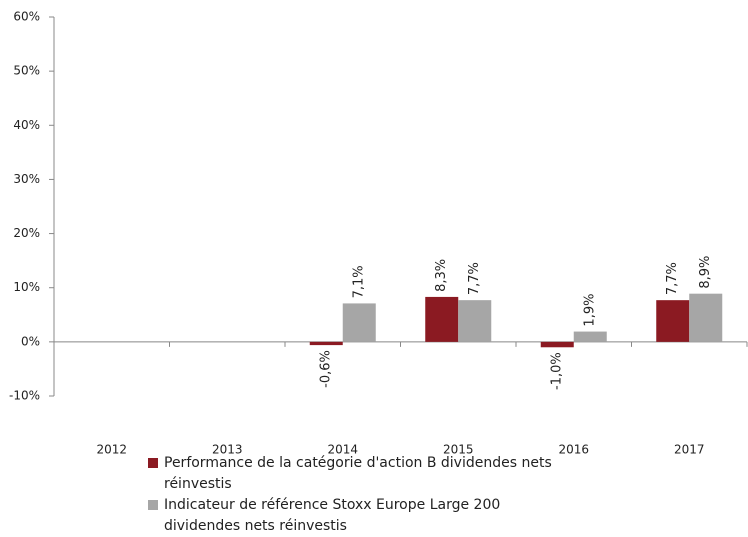 Image resolution: width=748 pixels, height=537 pixels. I want to click on y-tick-label: -10%, so click(24, 396).